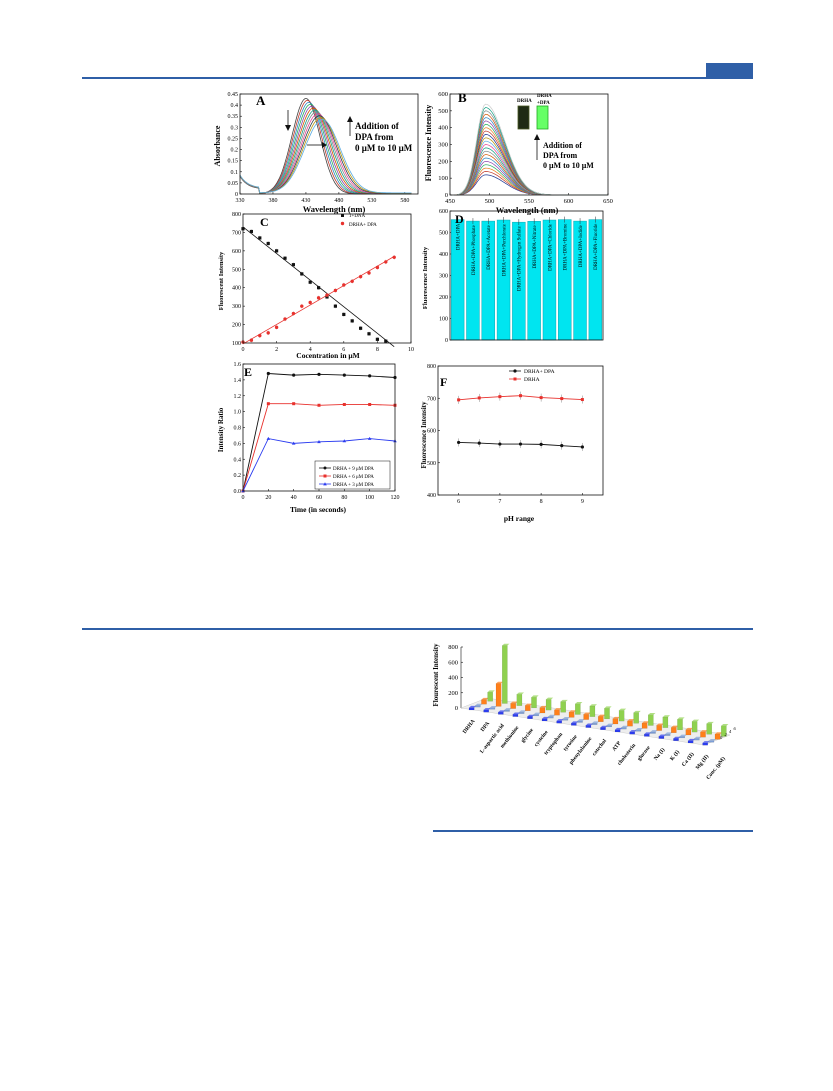 The image size is (833, 1091). I want to click on panel-b-ytick-label: 100, so click(443, 178).